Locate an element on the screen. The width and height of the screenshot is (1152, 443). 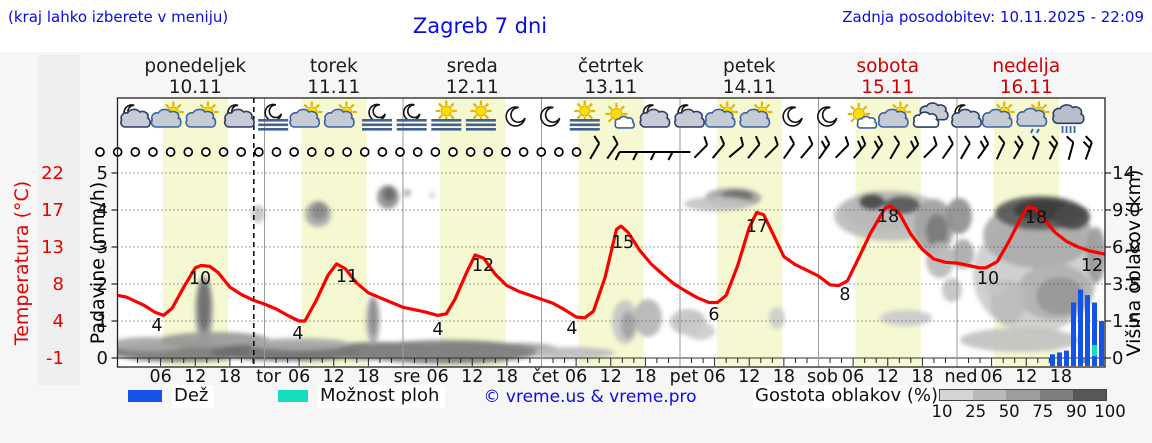
cloud-scale-label: 10 is located at coordinates (942, 411).